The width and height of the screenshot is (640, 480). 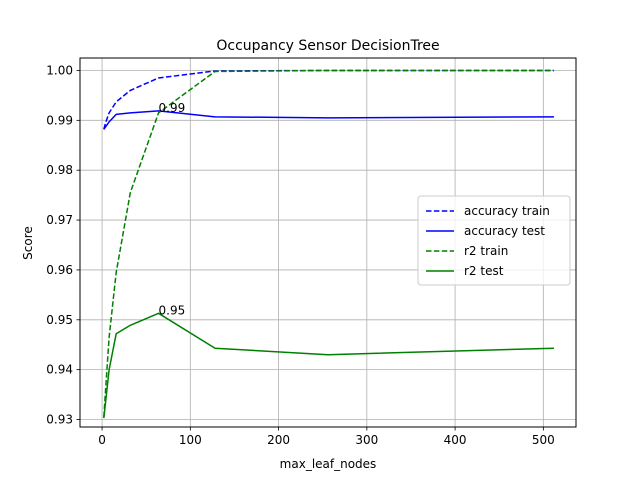 What do you see at coordinates (59, 320) in the screenshot?
I see `y-tick-label: 0.95` at bounding box center [59, 320].